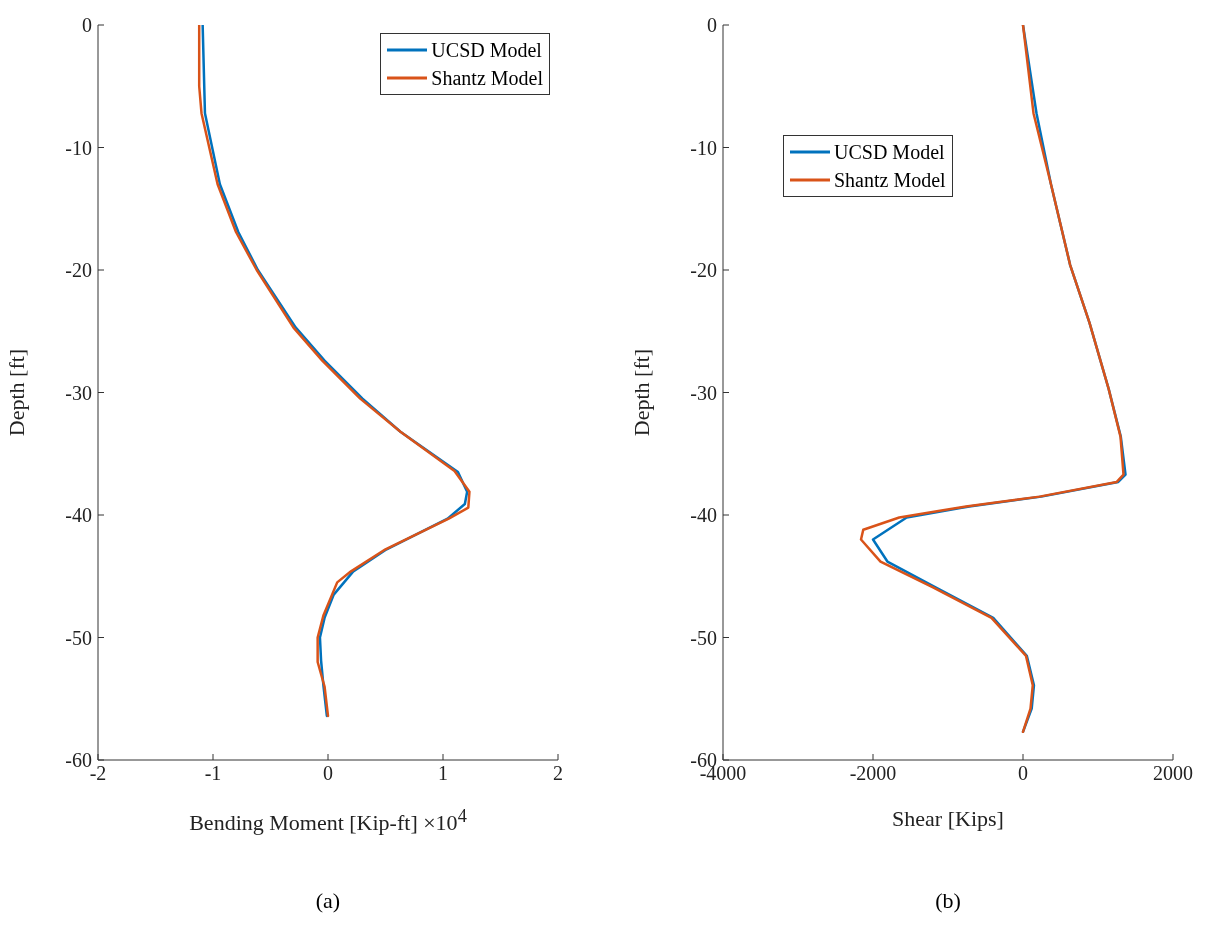  Describe the element at coordinates (78, 760) in the screenshot. I see `y-tick-label: -60` at that location.